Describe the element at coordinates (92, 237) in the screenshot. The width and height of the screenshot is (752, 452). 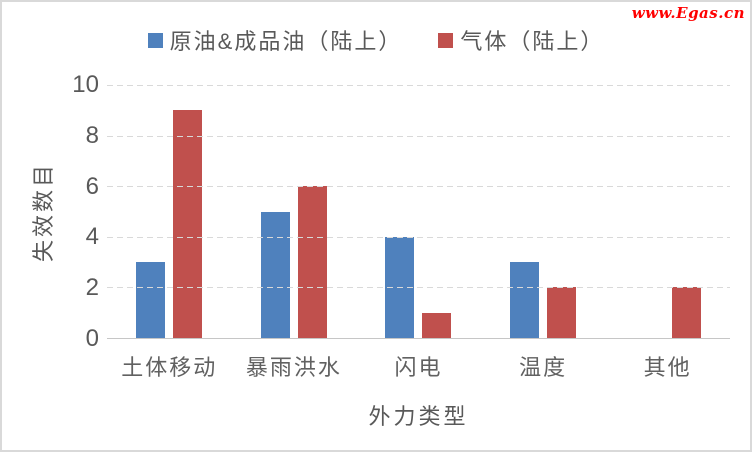
I see `y-tick-label: 4` at that location.